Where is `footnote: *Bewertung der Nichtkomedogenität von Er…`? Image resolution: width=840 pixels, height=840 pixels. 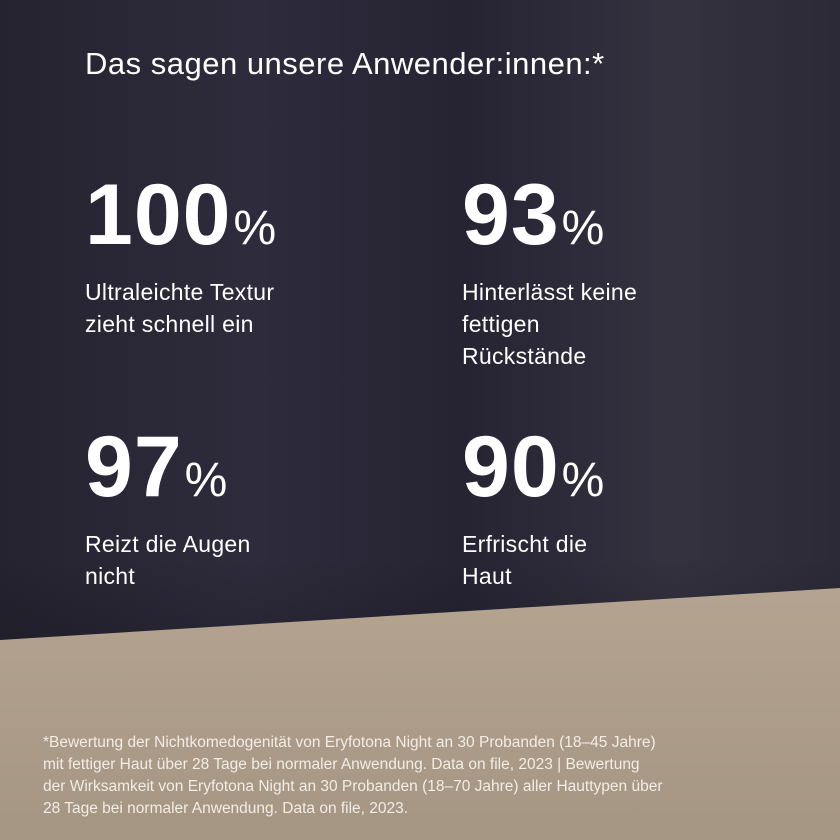
footnote: *Bewertung der Nichtkomedogenität von Er… is located at coordinates (353, 775).